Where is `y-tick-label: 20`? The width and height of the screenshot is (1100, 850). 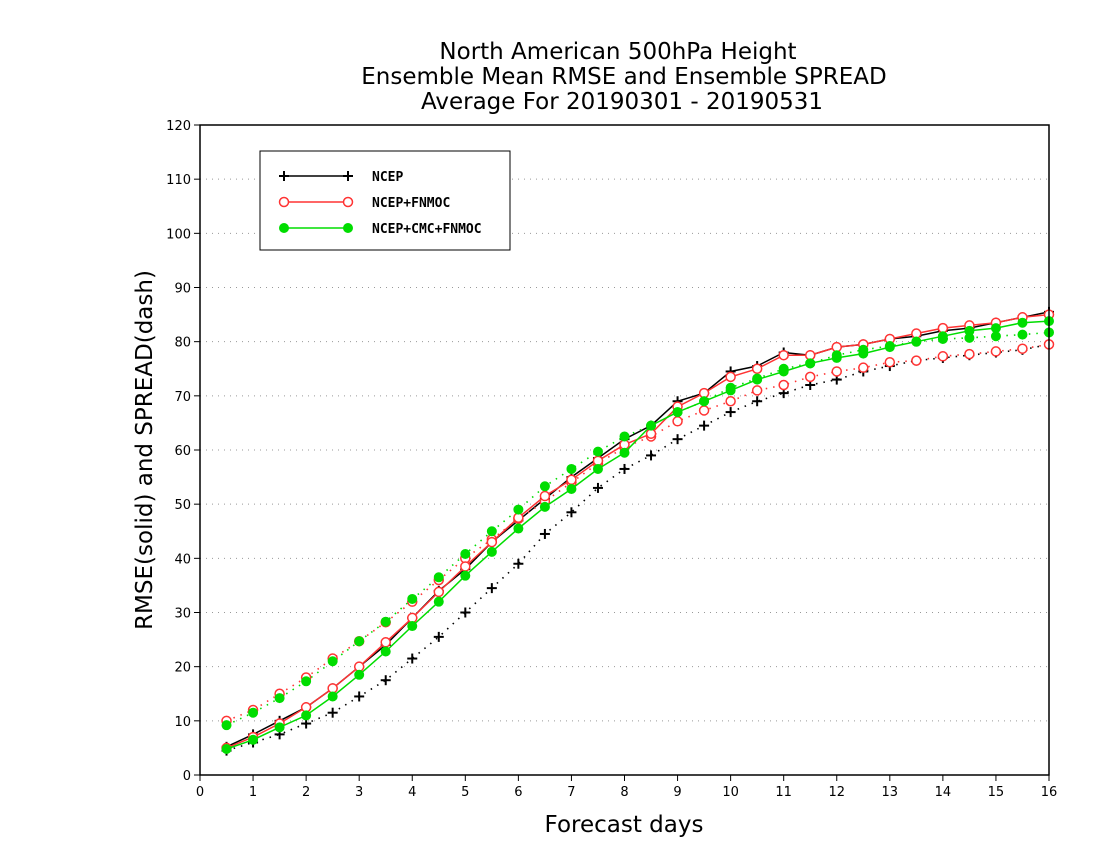
y-tick-label: 20 is located at coordinates (182, 668).